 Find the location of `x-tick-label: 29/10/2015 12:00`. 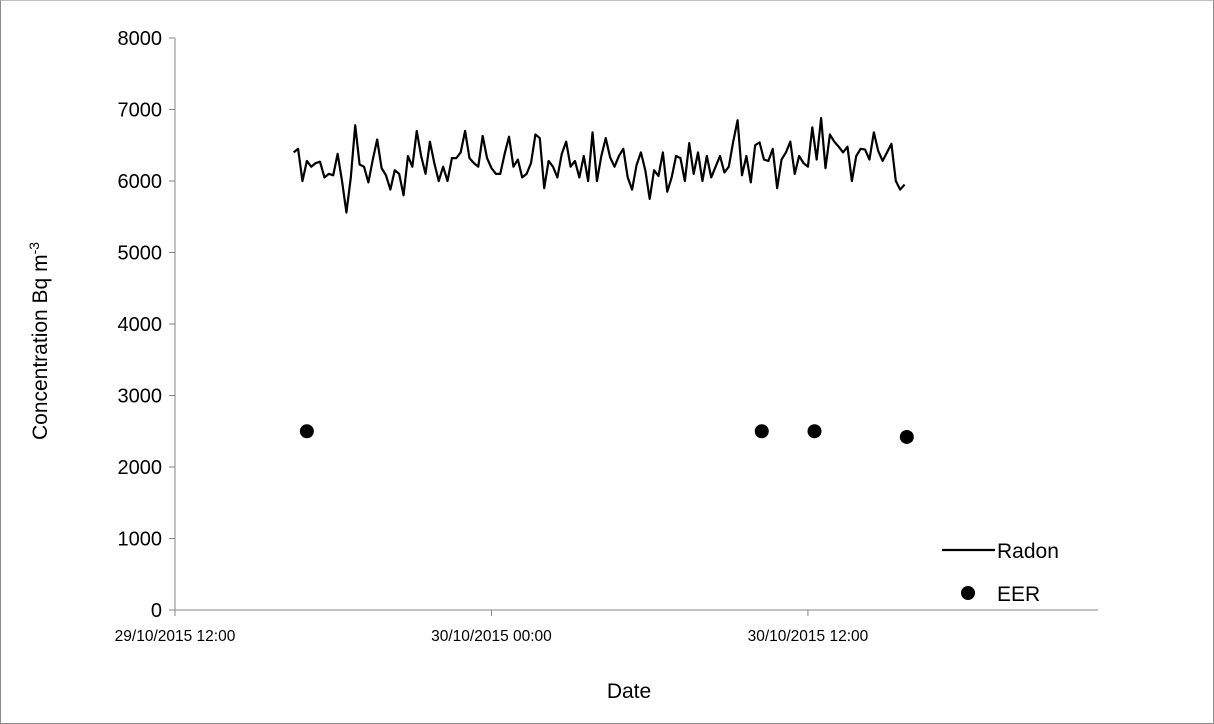

x-tick-label: 29/10/2015 12:00 is located at coordinates (175, 636).